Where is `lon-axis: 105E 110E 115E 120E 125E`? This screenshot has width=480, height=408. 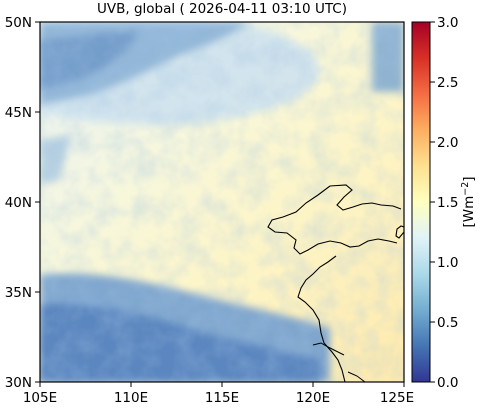
lon-axis: 105E 110E 115E 120E 125E is located at coordinates (218, 394).